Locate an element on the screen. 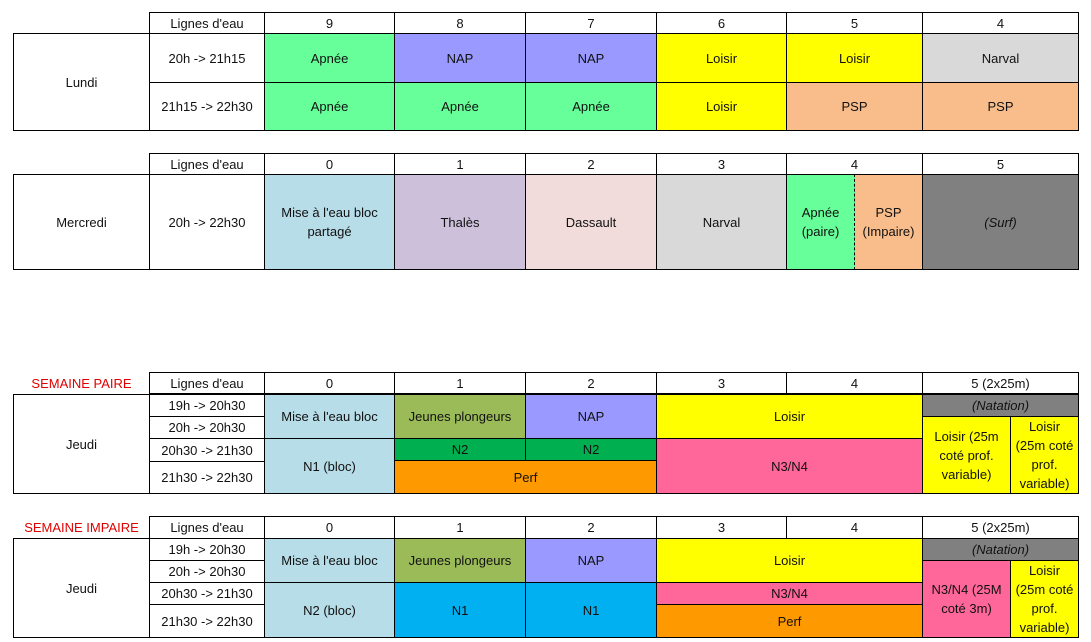  lundi-lane-header: 6 is located at coordinates (721, 23).